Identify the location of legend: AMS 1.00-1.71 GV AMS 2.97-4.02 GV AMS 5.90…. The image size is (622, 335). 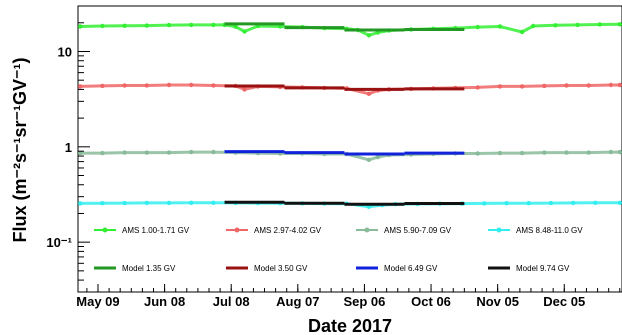
(338, 249).